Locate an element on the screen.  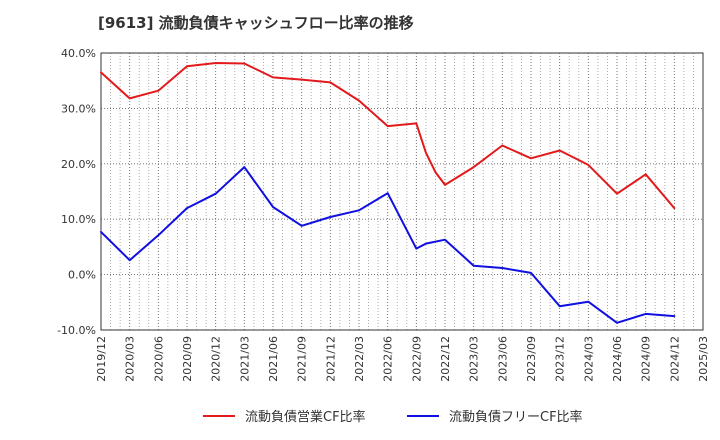
legend-label-2: 流動負債フリーCF比率 is located at coordinates (516, 417).